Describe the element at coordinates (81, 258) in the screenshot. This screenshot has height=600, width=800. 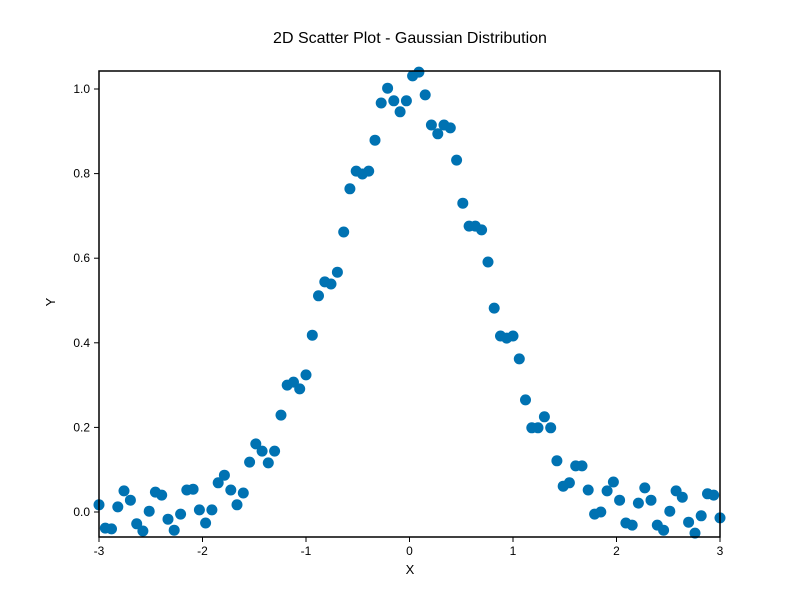
I see `y-tick-label: 0.6` at that location.